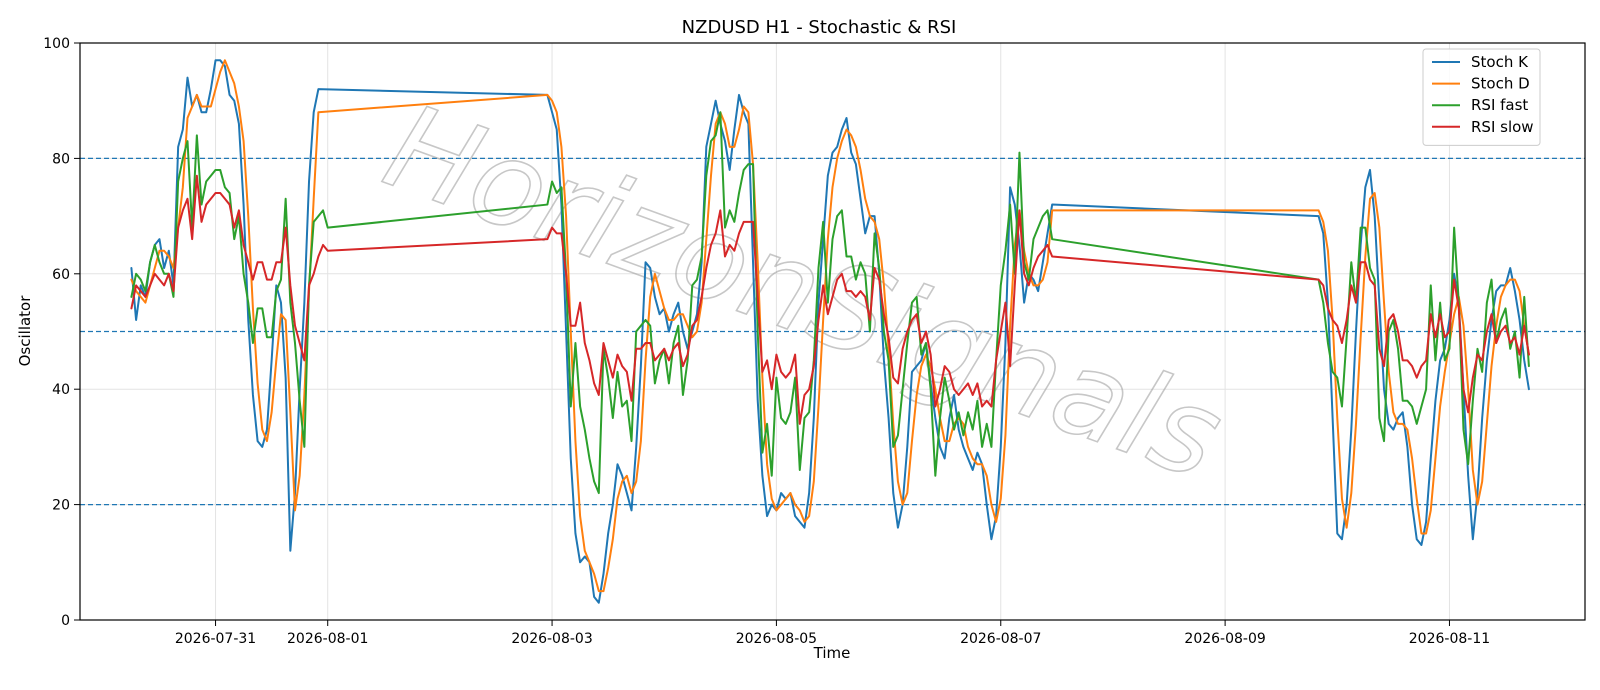  Describe the element at coordinates (1500, 62) in the screenshot. I see `legend-label-stoch-k: Stoch K` at that location.